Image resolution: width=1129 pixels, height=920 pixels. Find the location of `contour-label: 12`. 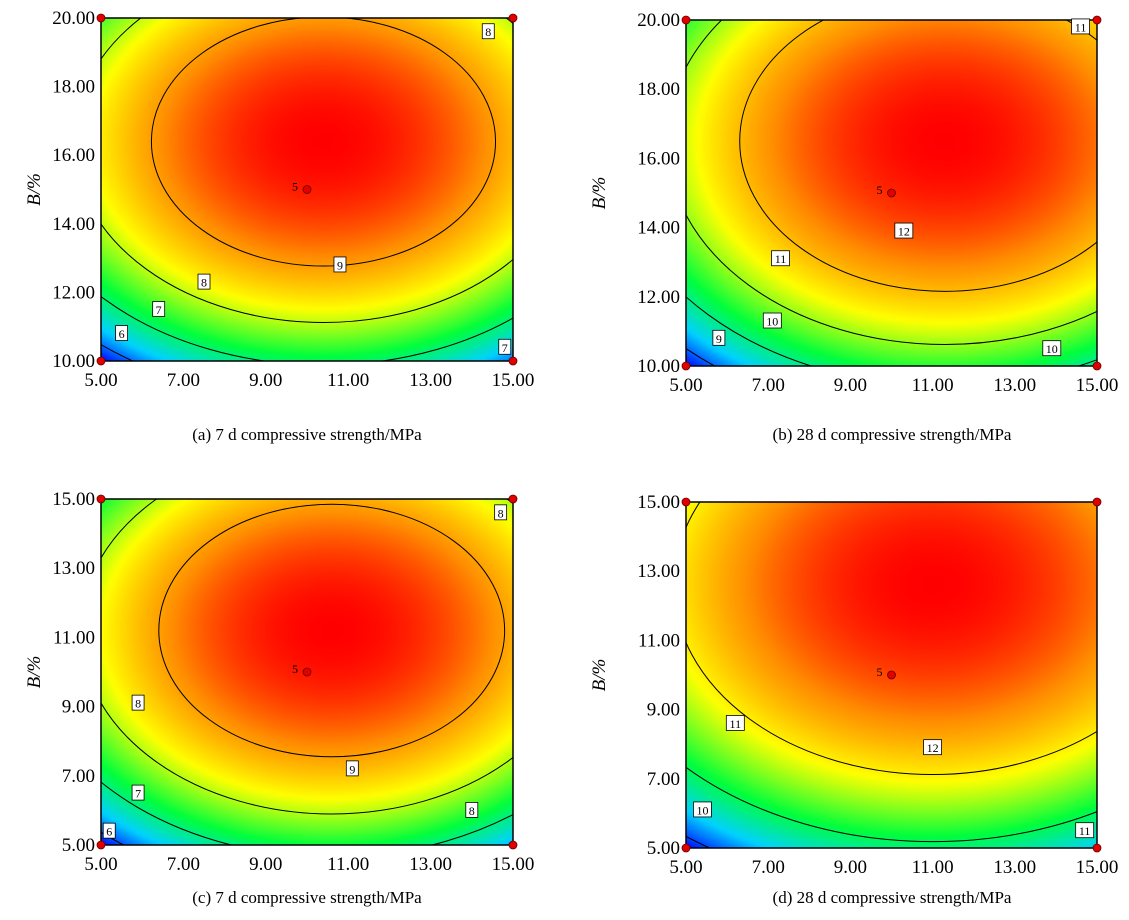

contour-label: 12 is located at coordinates (933, 748).